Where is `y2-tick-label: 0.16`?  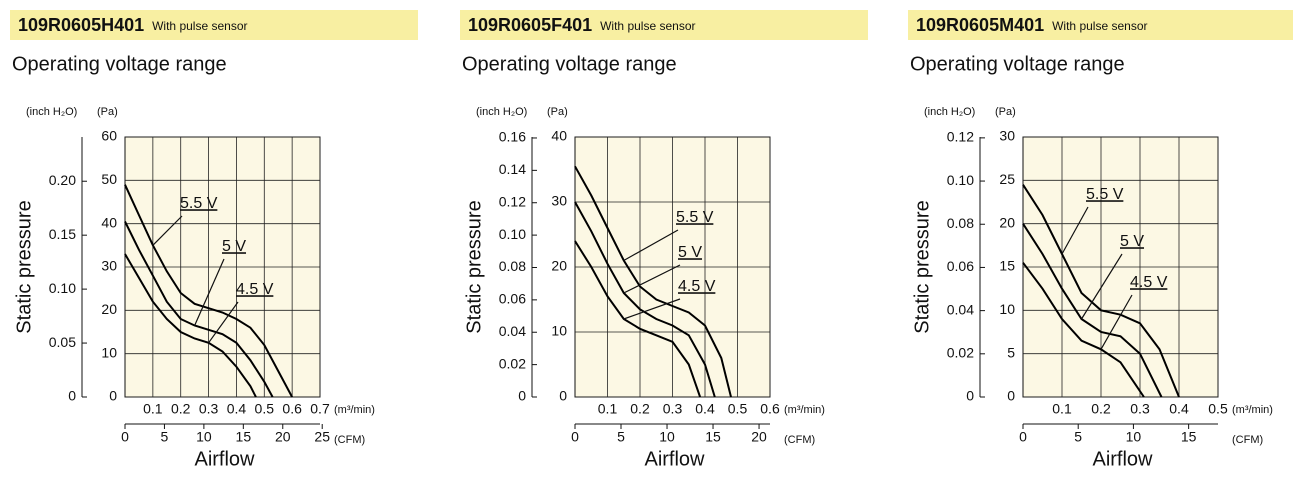
y2-tick-label: 0.16 is located at coordinates (512, 137).